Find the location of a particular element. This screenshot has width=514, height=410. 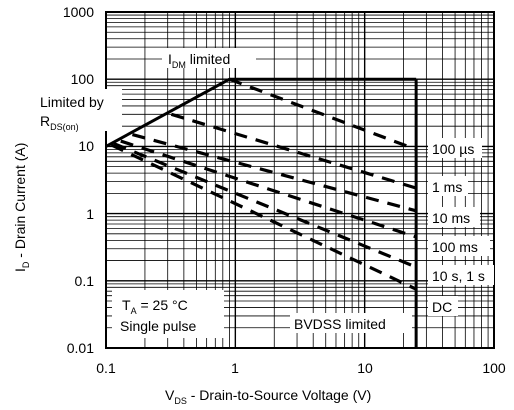

rdson-label-line2: RDS(on) is located at coordinates (59, 122).